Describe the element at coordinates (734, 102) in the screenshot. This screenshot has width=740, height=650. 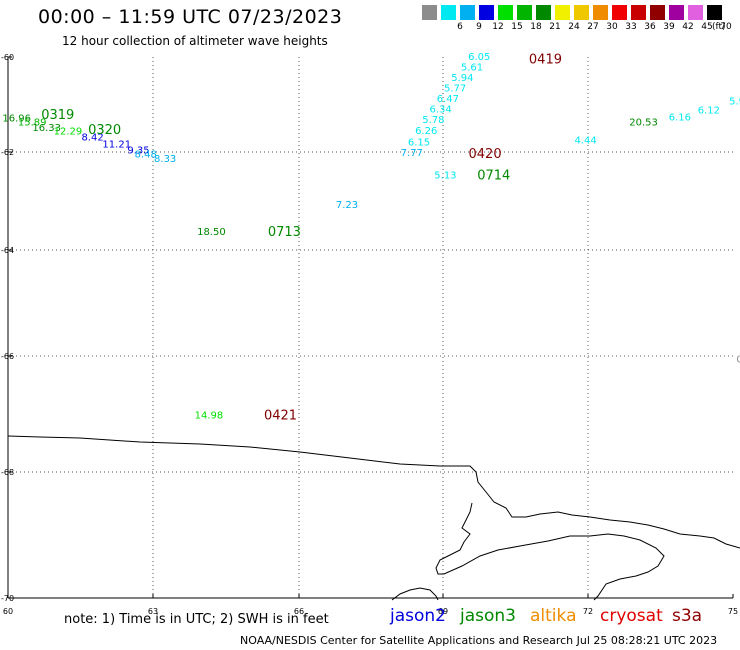
I see `swh-value: 5.96` at that location.